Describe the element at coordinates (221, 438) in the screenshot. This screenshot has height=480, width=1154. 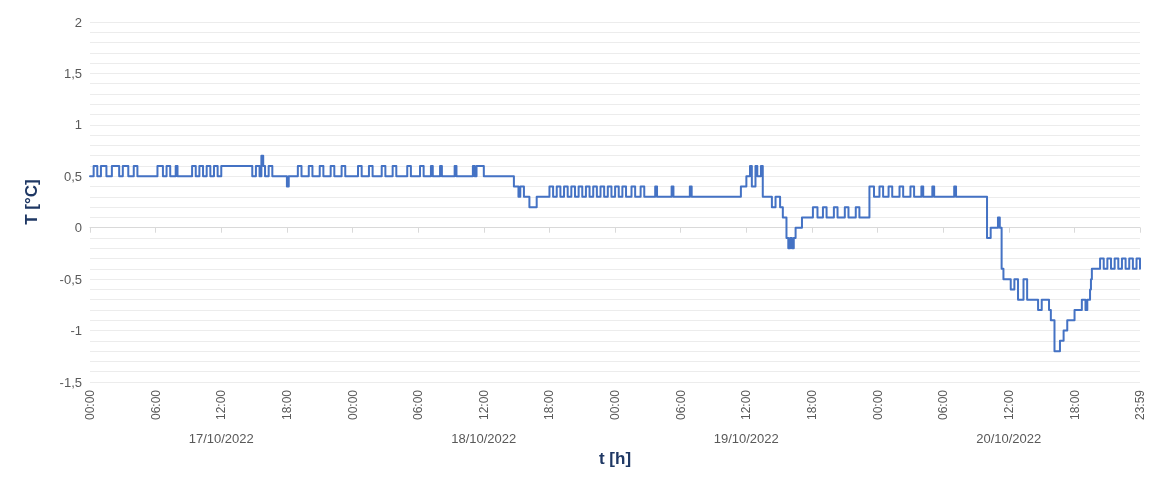
I see `text: 17/10/2022` at that location.